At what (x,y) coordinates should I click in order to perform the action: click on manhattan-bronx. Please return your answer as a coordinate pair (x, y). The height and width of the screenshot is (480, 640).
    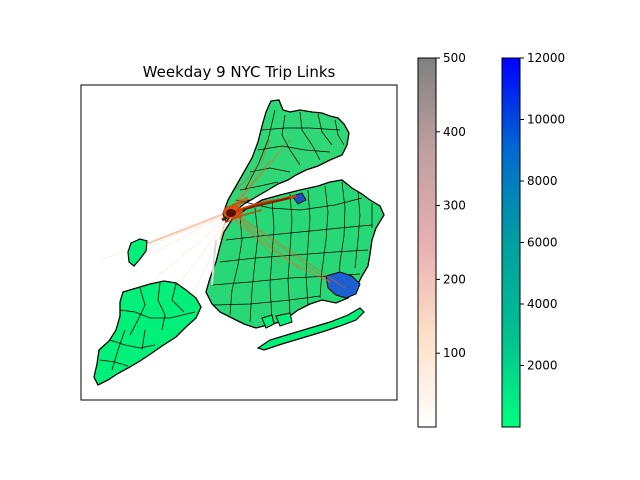
    Looking at the image, I should click on (286, 161).